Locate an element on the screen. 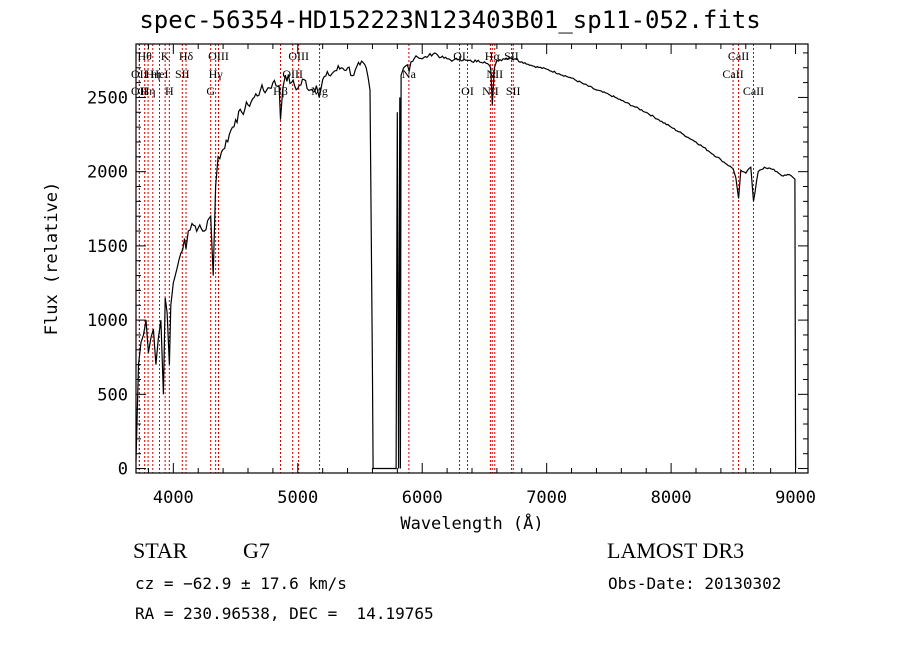 The height and width of the screenshot is (649, 900). y-tick-label: 1000 is located at coordinates (107, 321).